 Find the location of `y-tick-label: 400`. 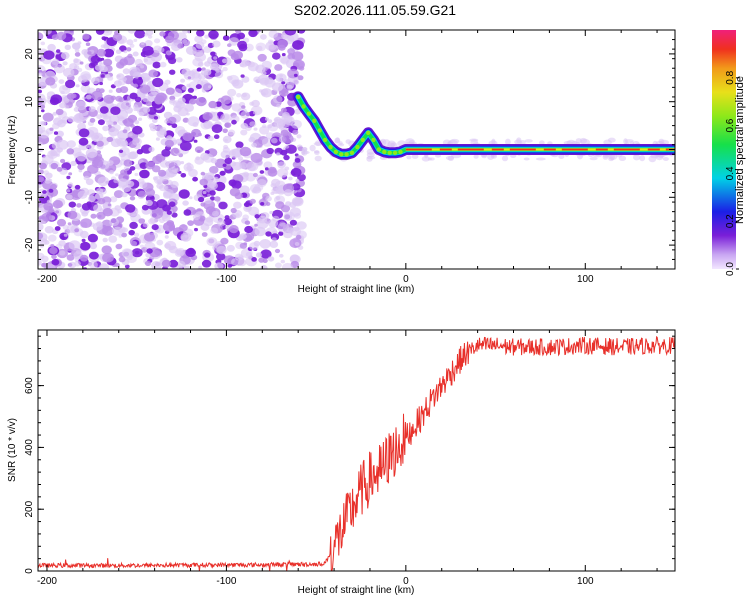

y-tick-label: 400 is located at coordinates (29, 447).